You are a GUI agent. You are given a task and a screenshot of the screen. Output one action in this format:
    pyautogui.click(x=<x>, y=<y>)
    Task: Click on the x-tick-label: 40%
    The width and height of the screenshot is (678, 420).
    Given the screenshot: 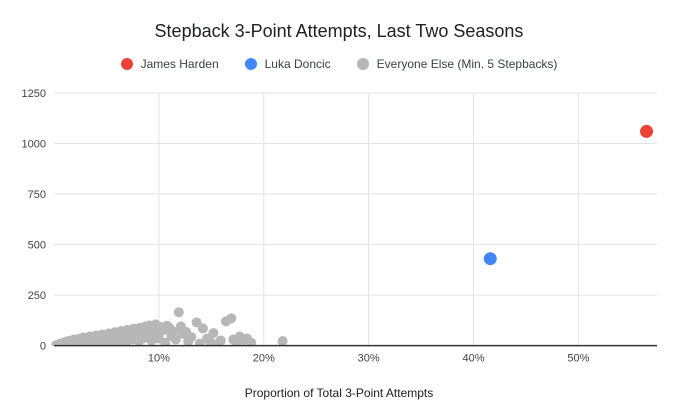 What is the action you would take?
    pyautogui.click(x=473, y=359)
    